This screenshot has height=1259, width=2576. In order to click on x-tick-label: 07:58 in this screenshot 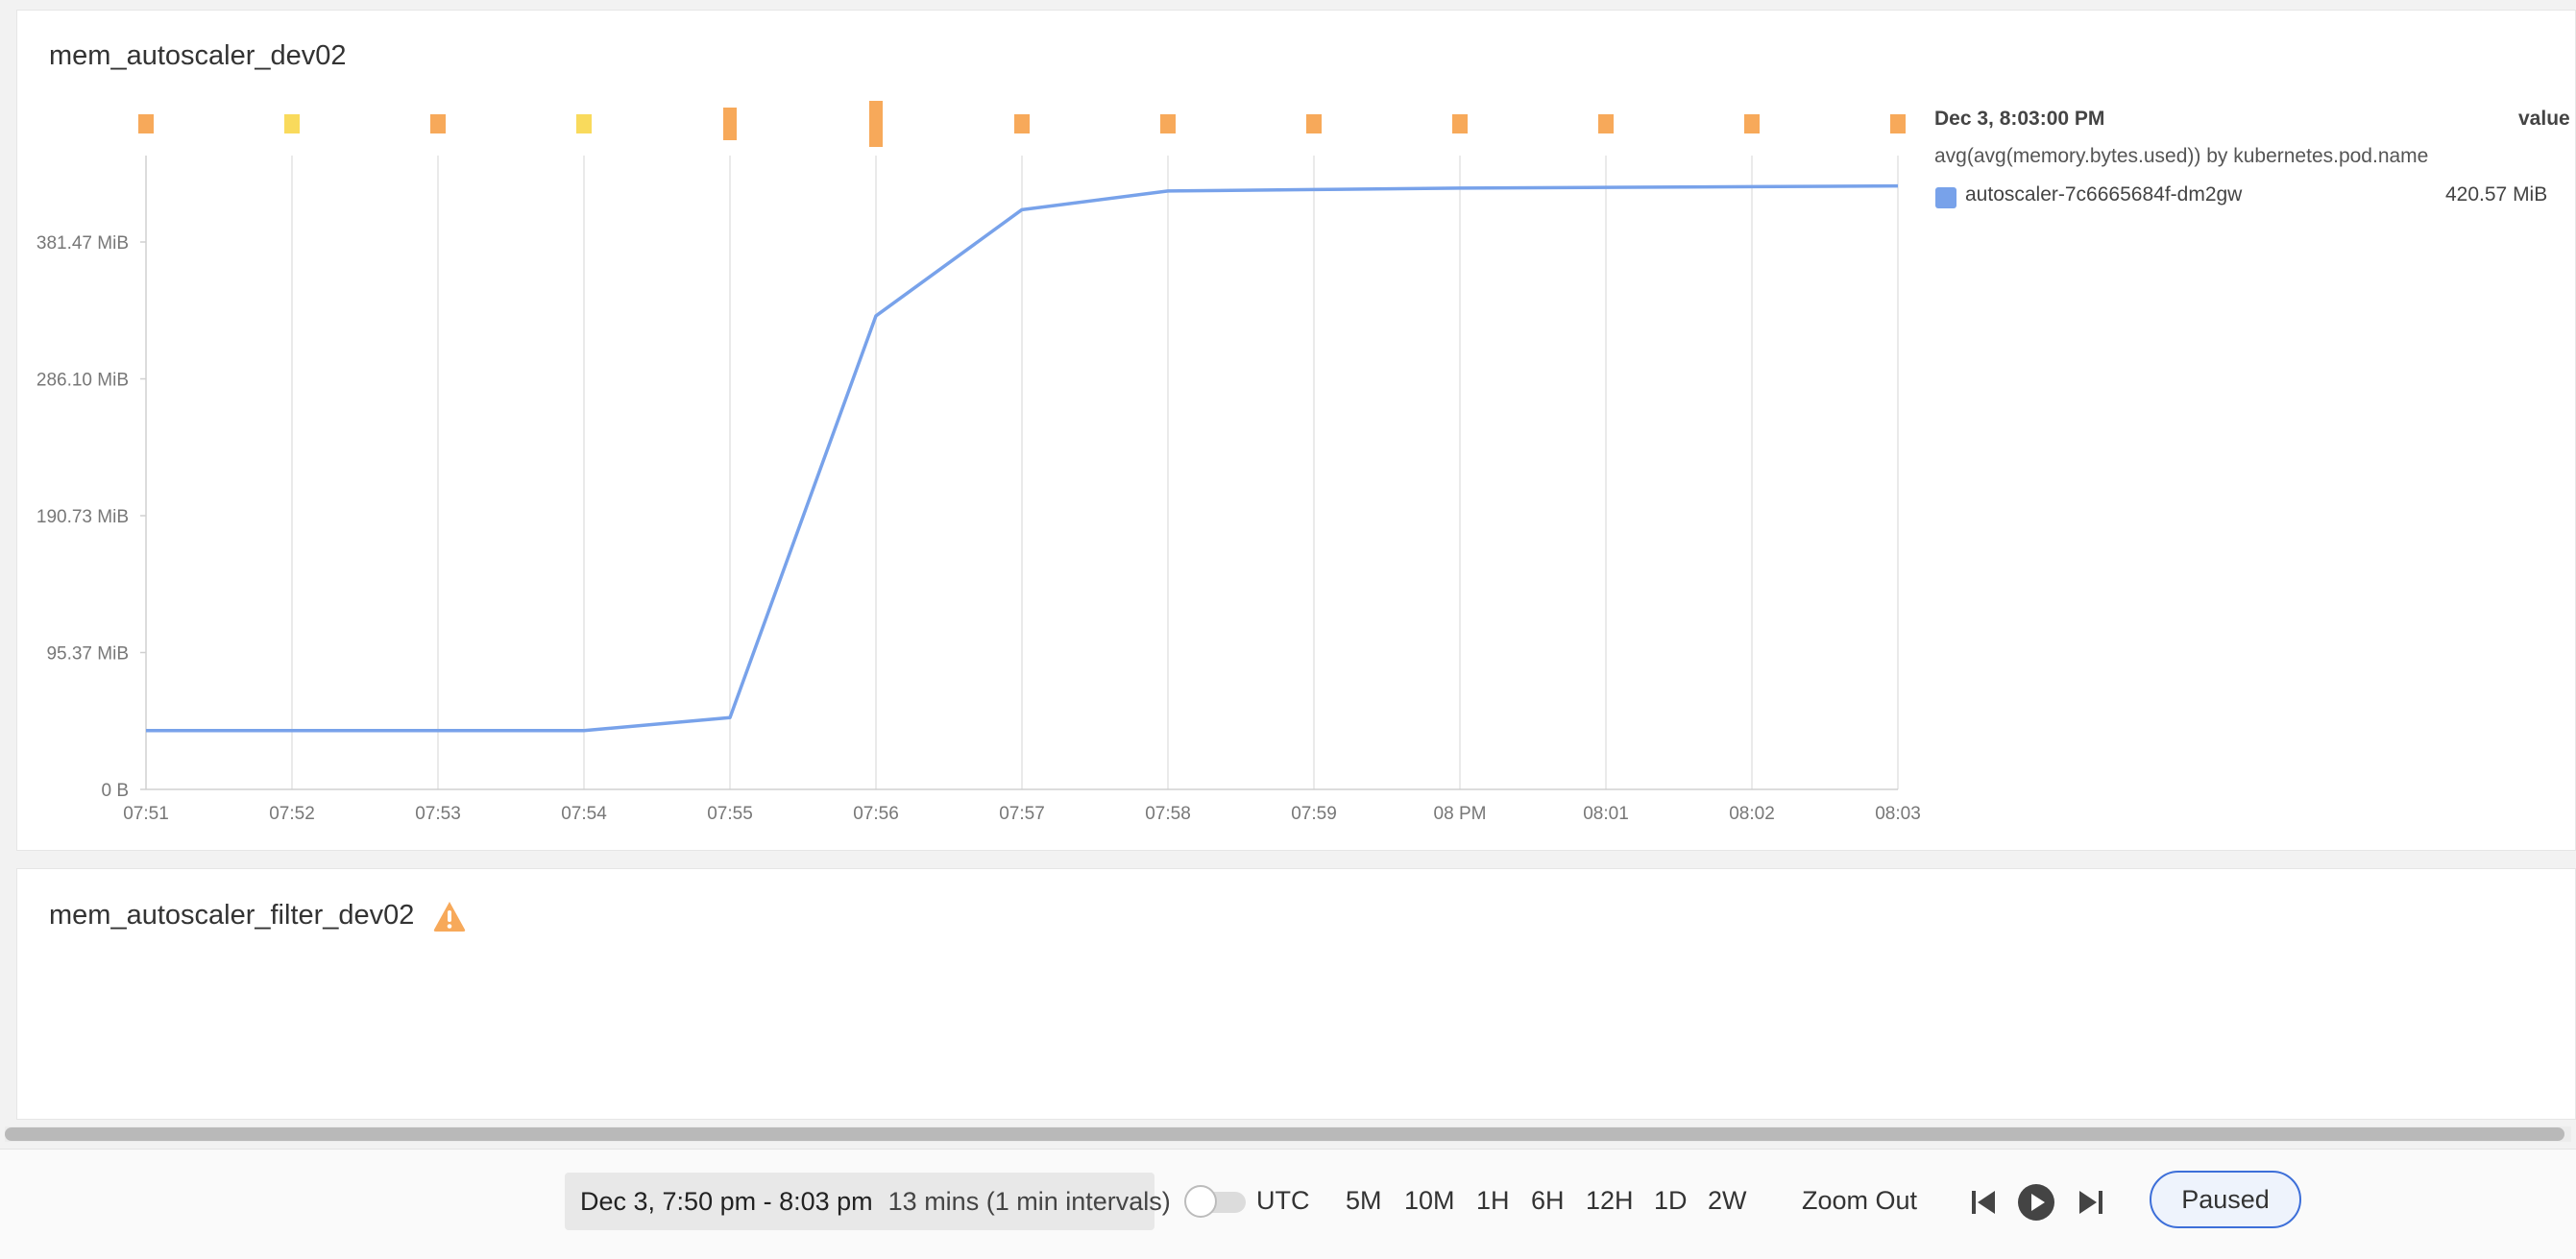, I will do `click(1168, 814)`.